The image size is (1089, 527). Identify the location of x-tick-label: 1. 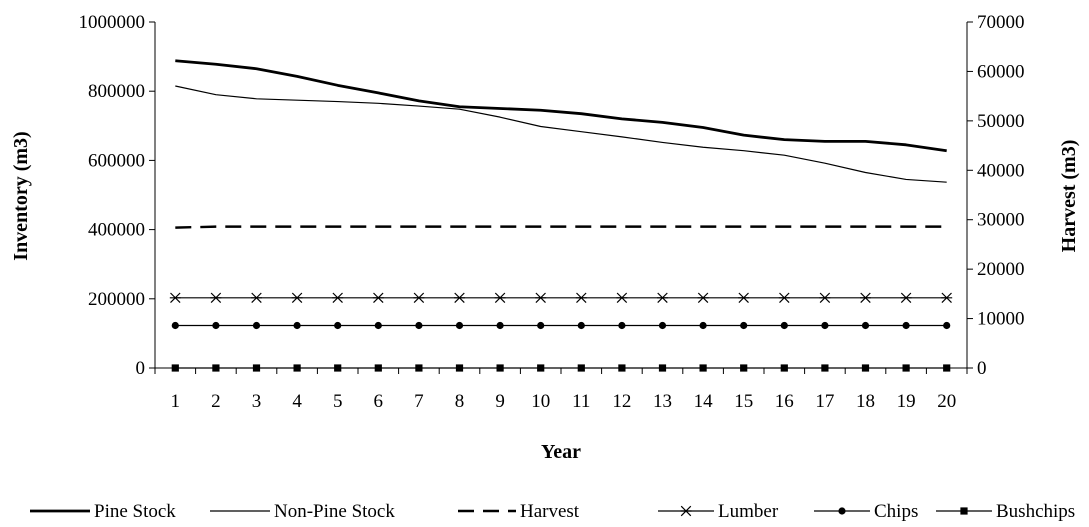
(176, 401).